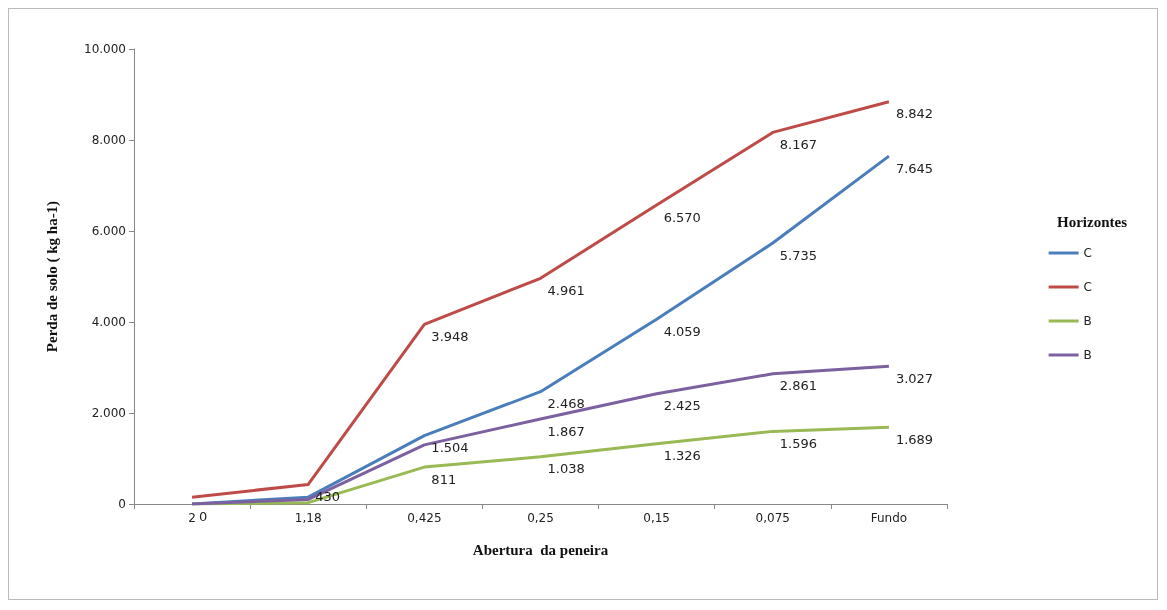 The height and width of the screenshot is (610, 1167). What do you see at coordinates (108, 413) in the screenshot?
I see `y-tick-label: 2.000` at bounding box center [108, 413].